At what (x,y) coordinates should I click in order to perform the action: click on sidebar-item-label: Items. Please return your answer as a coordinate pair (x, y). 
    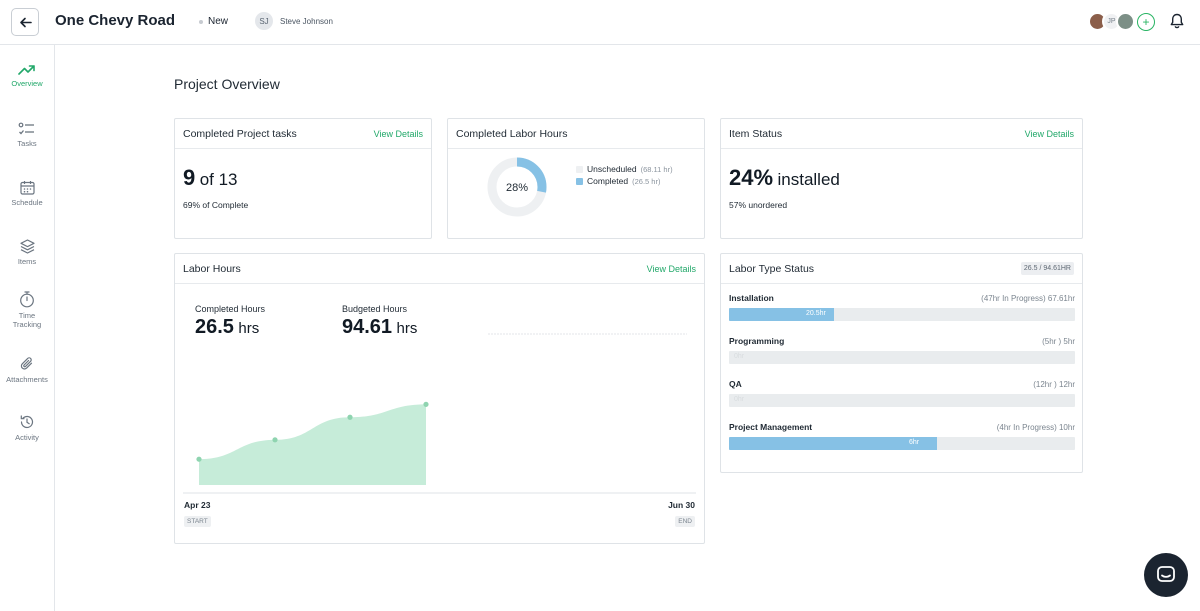
    Looking at the image, I should click on (27, 261).